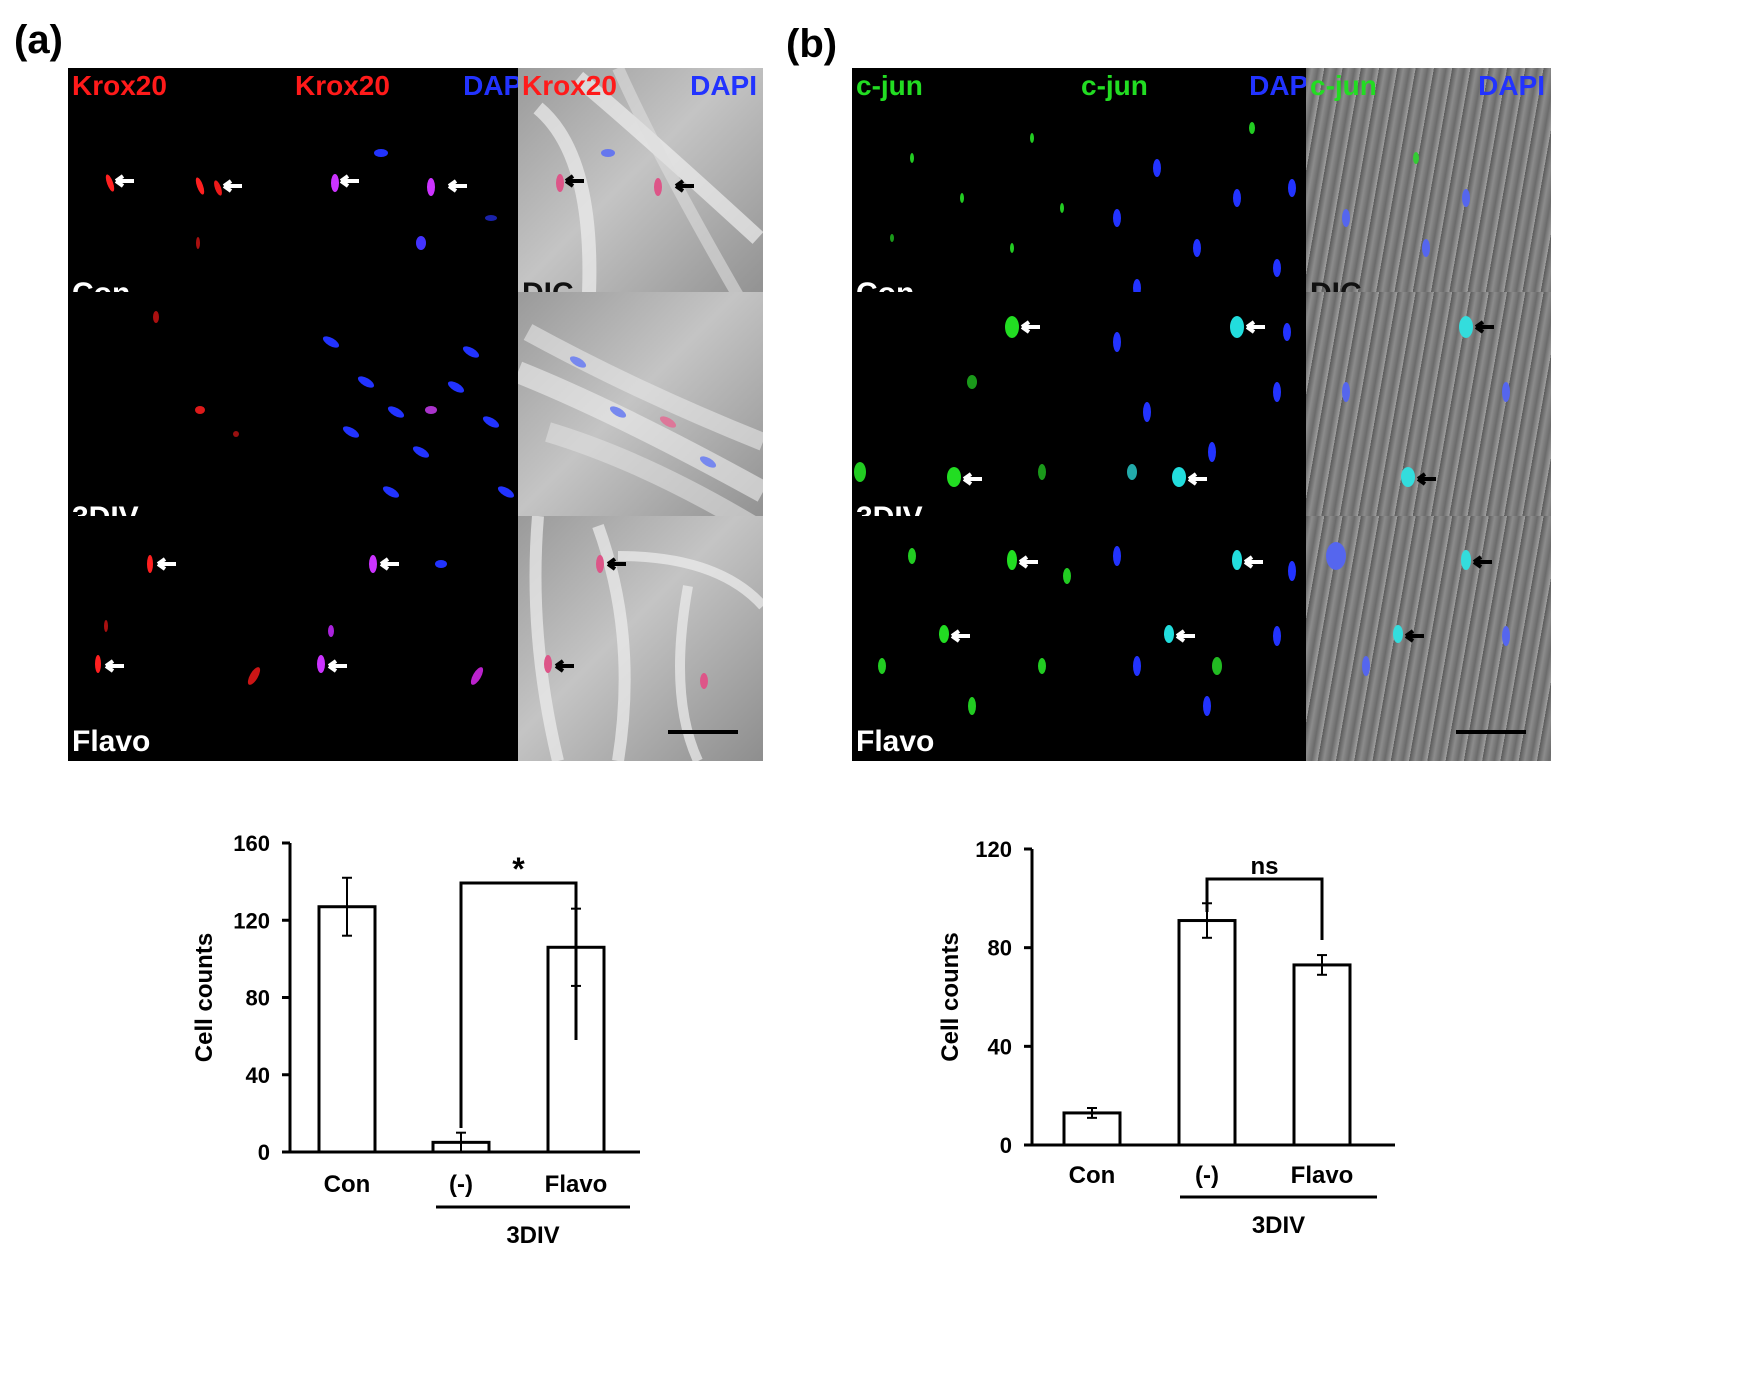  Describe the element at coordinates (1428, 190) in the screenshot. I see `micrograph-b-dic-con: c-jun DAPI DIC` at that location.